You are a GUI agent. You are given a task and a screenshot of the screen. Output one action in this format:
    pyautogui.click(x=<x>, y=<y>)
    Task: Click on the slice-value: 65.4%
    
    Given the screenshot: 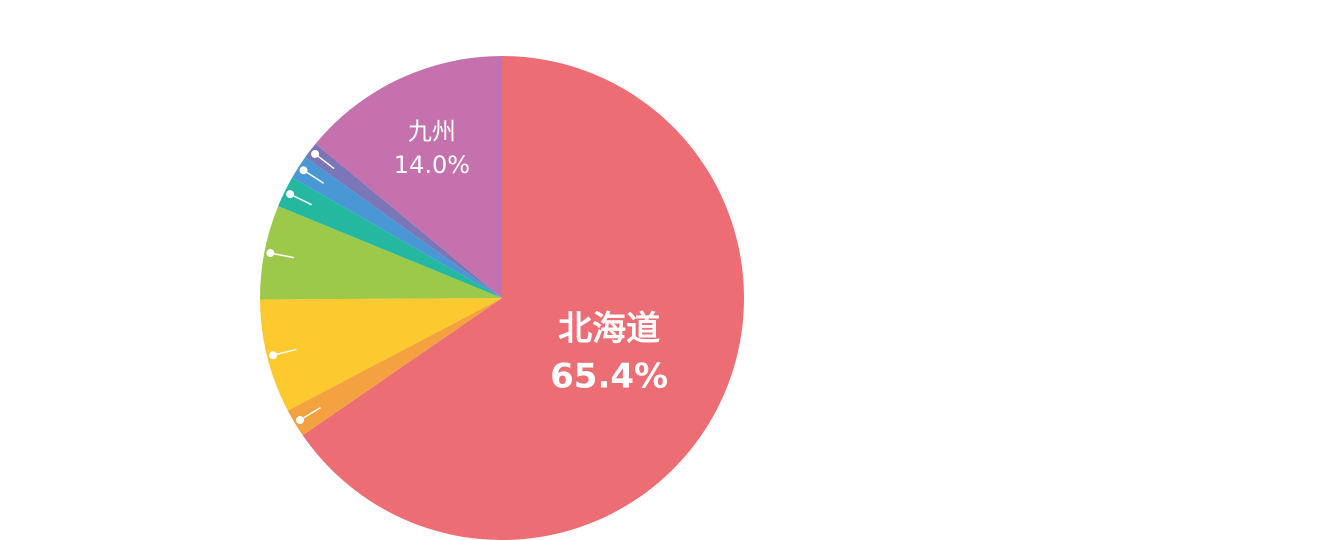 What is the action you would take?
    pyautogui.click(x=609, y=377)
    